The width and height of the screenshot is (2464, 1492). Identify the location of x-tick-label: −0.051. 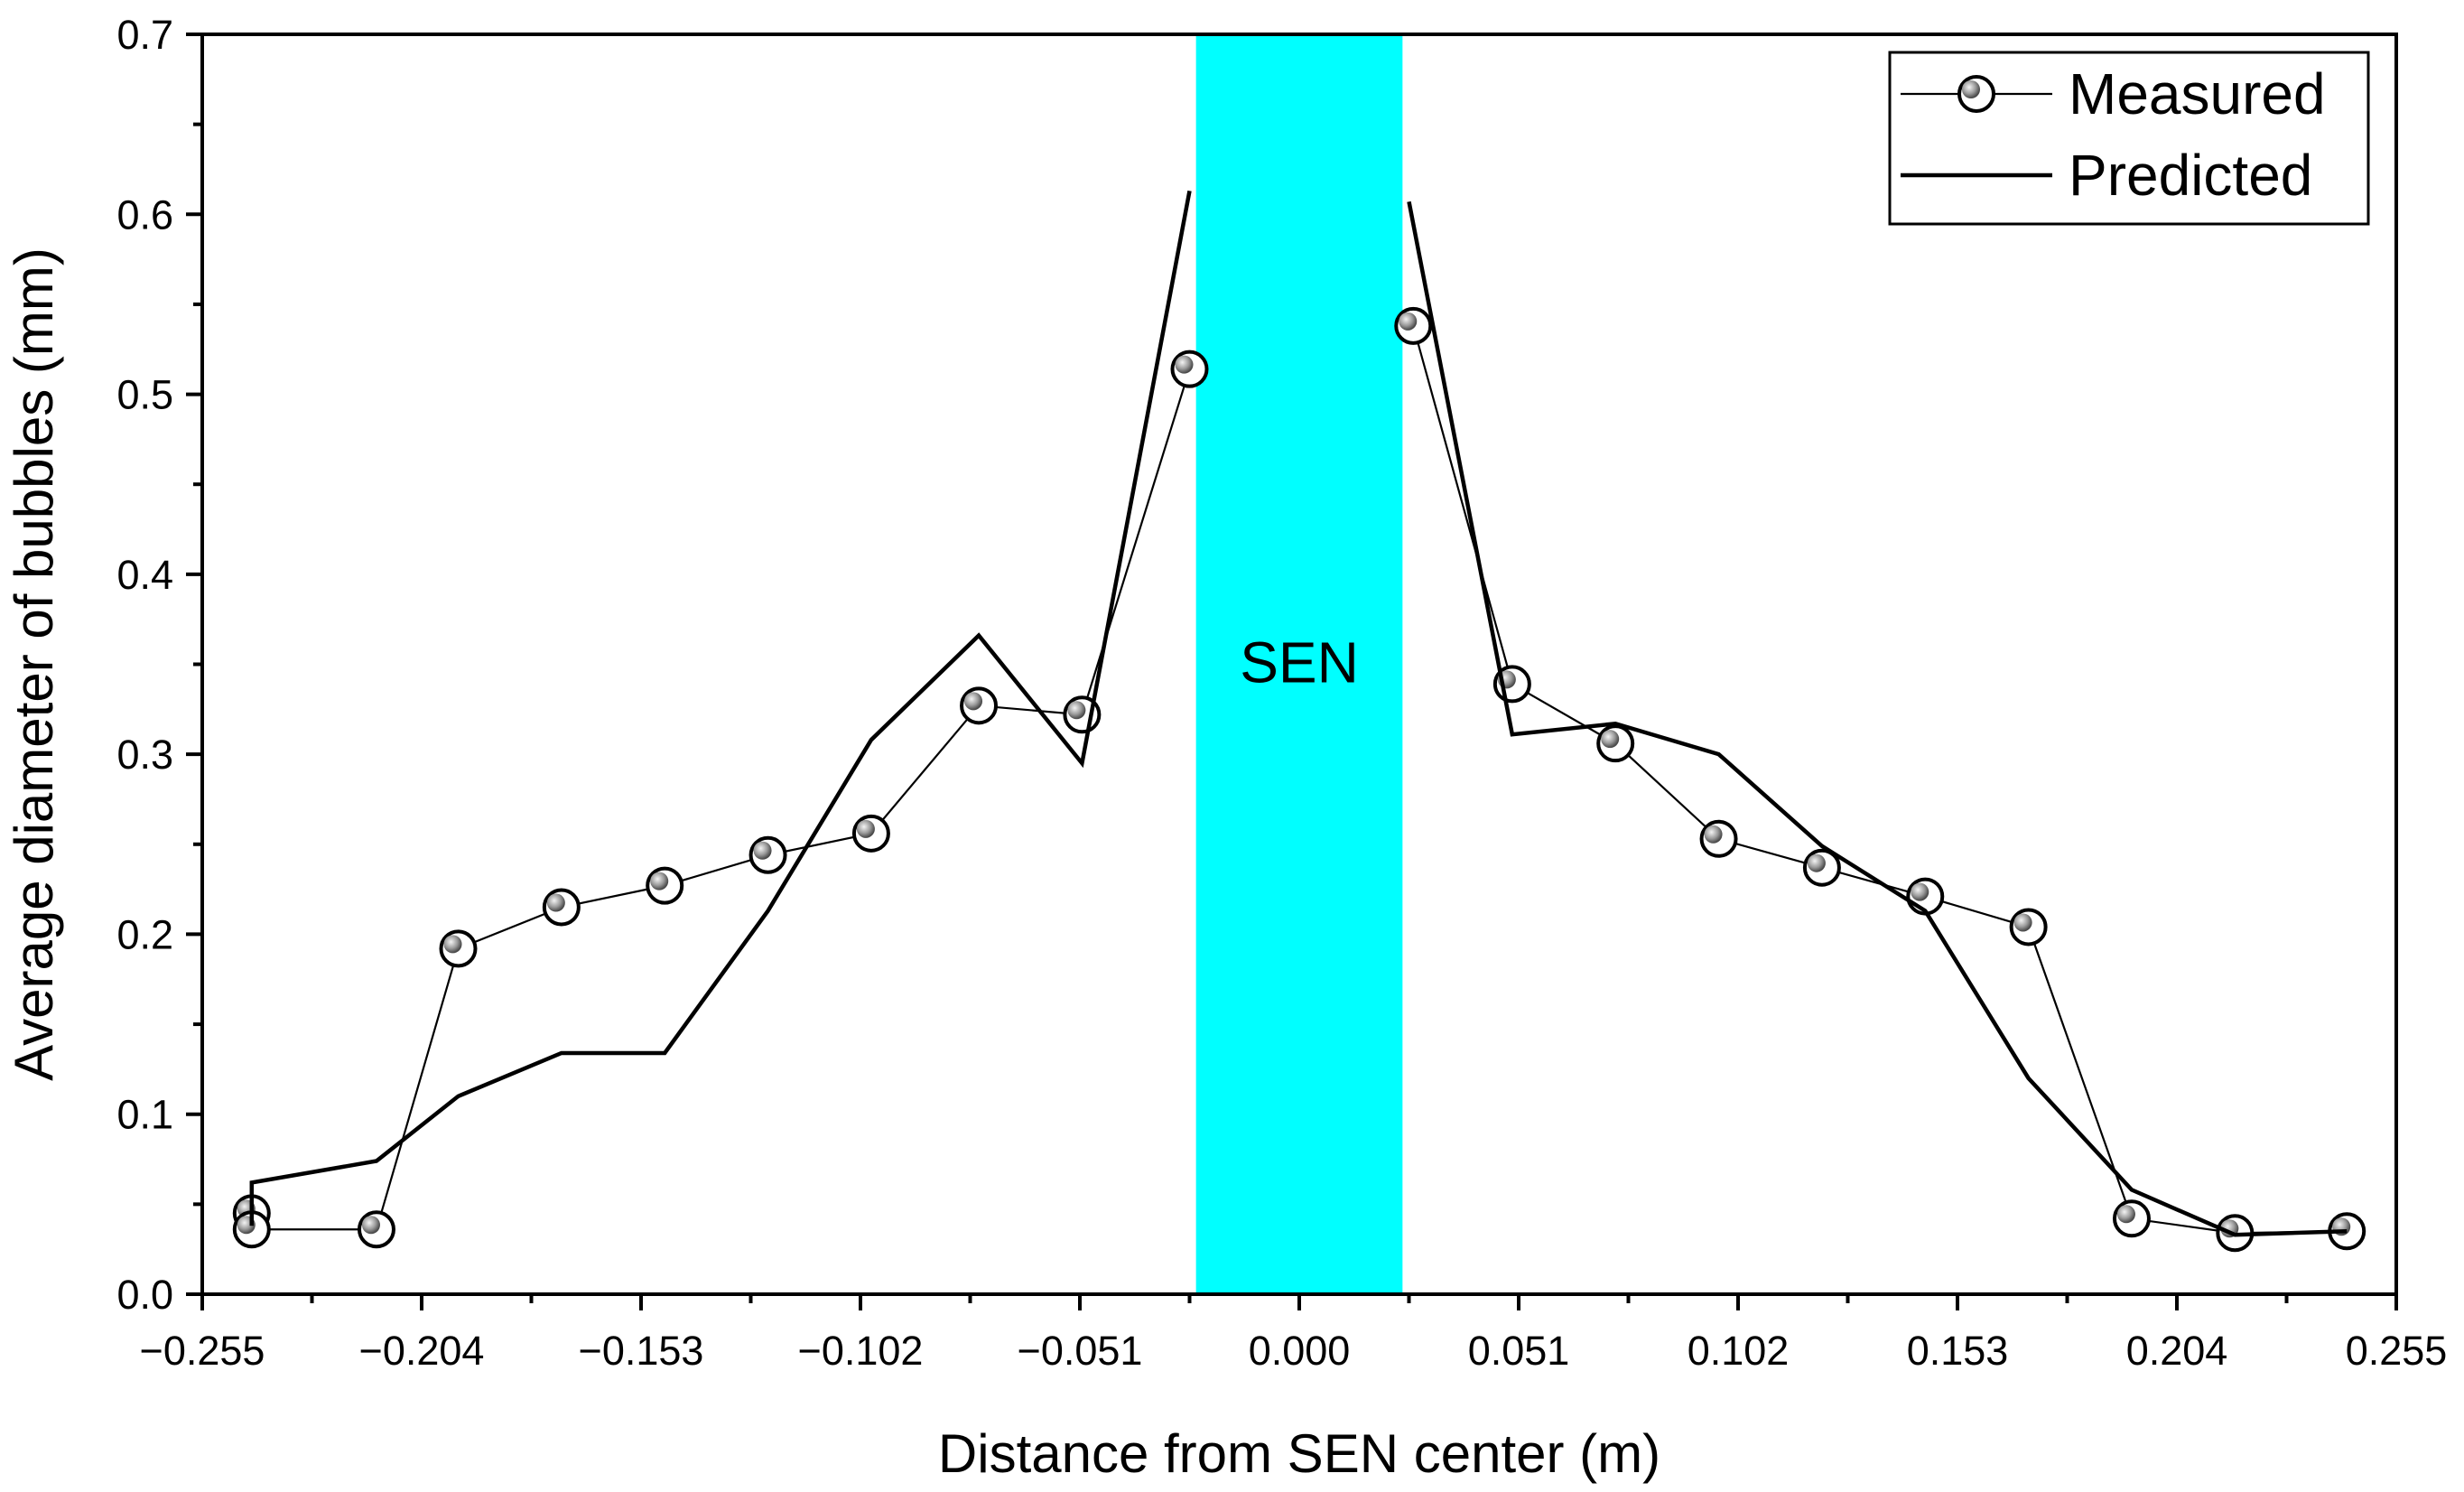
(1080, 1351).